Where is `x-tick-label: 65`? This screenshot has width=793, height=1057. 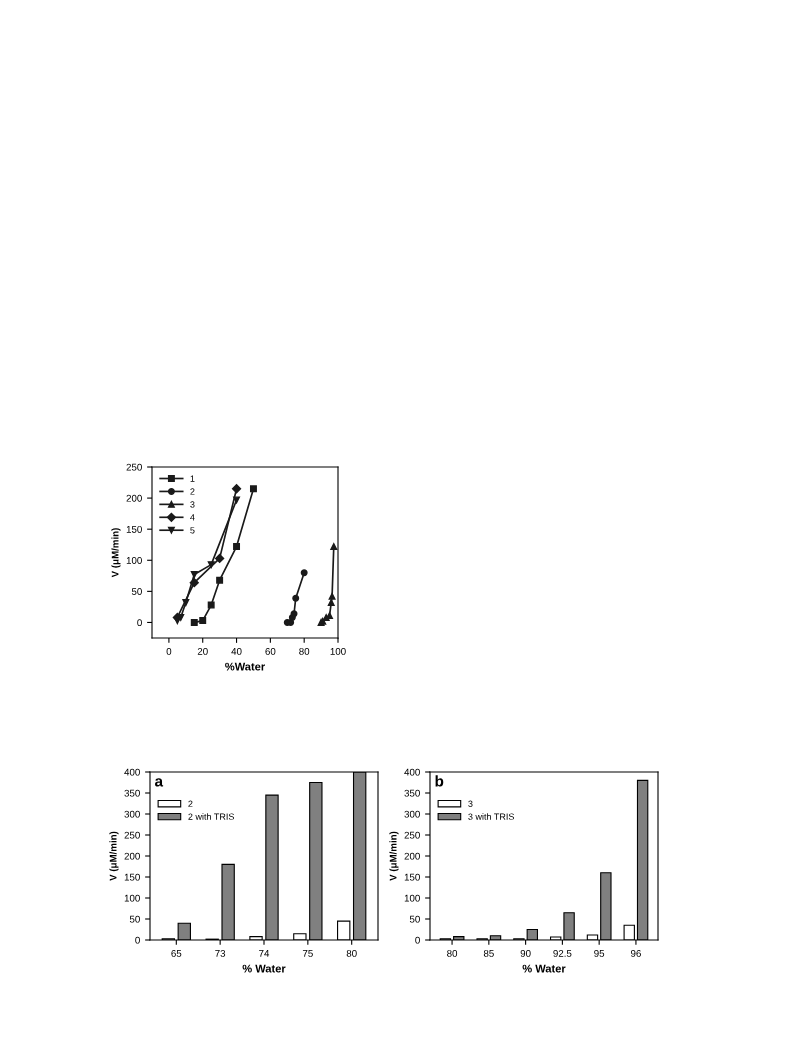
x-tick-label: 65 is located at coordinates (176, 953).